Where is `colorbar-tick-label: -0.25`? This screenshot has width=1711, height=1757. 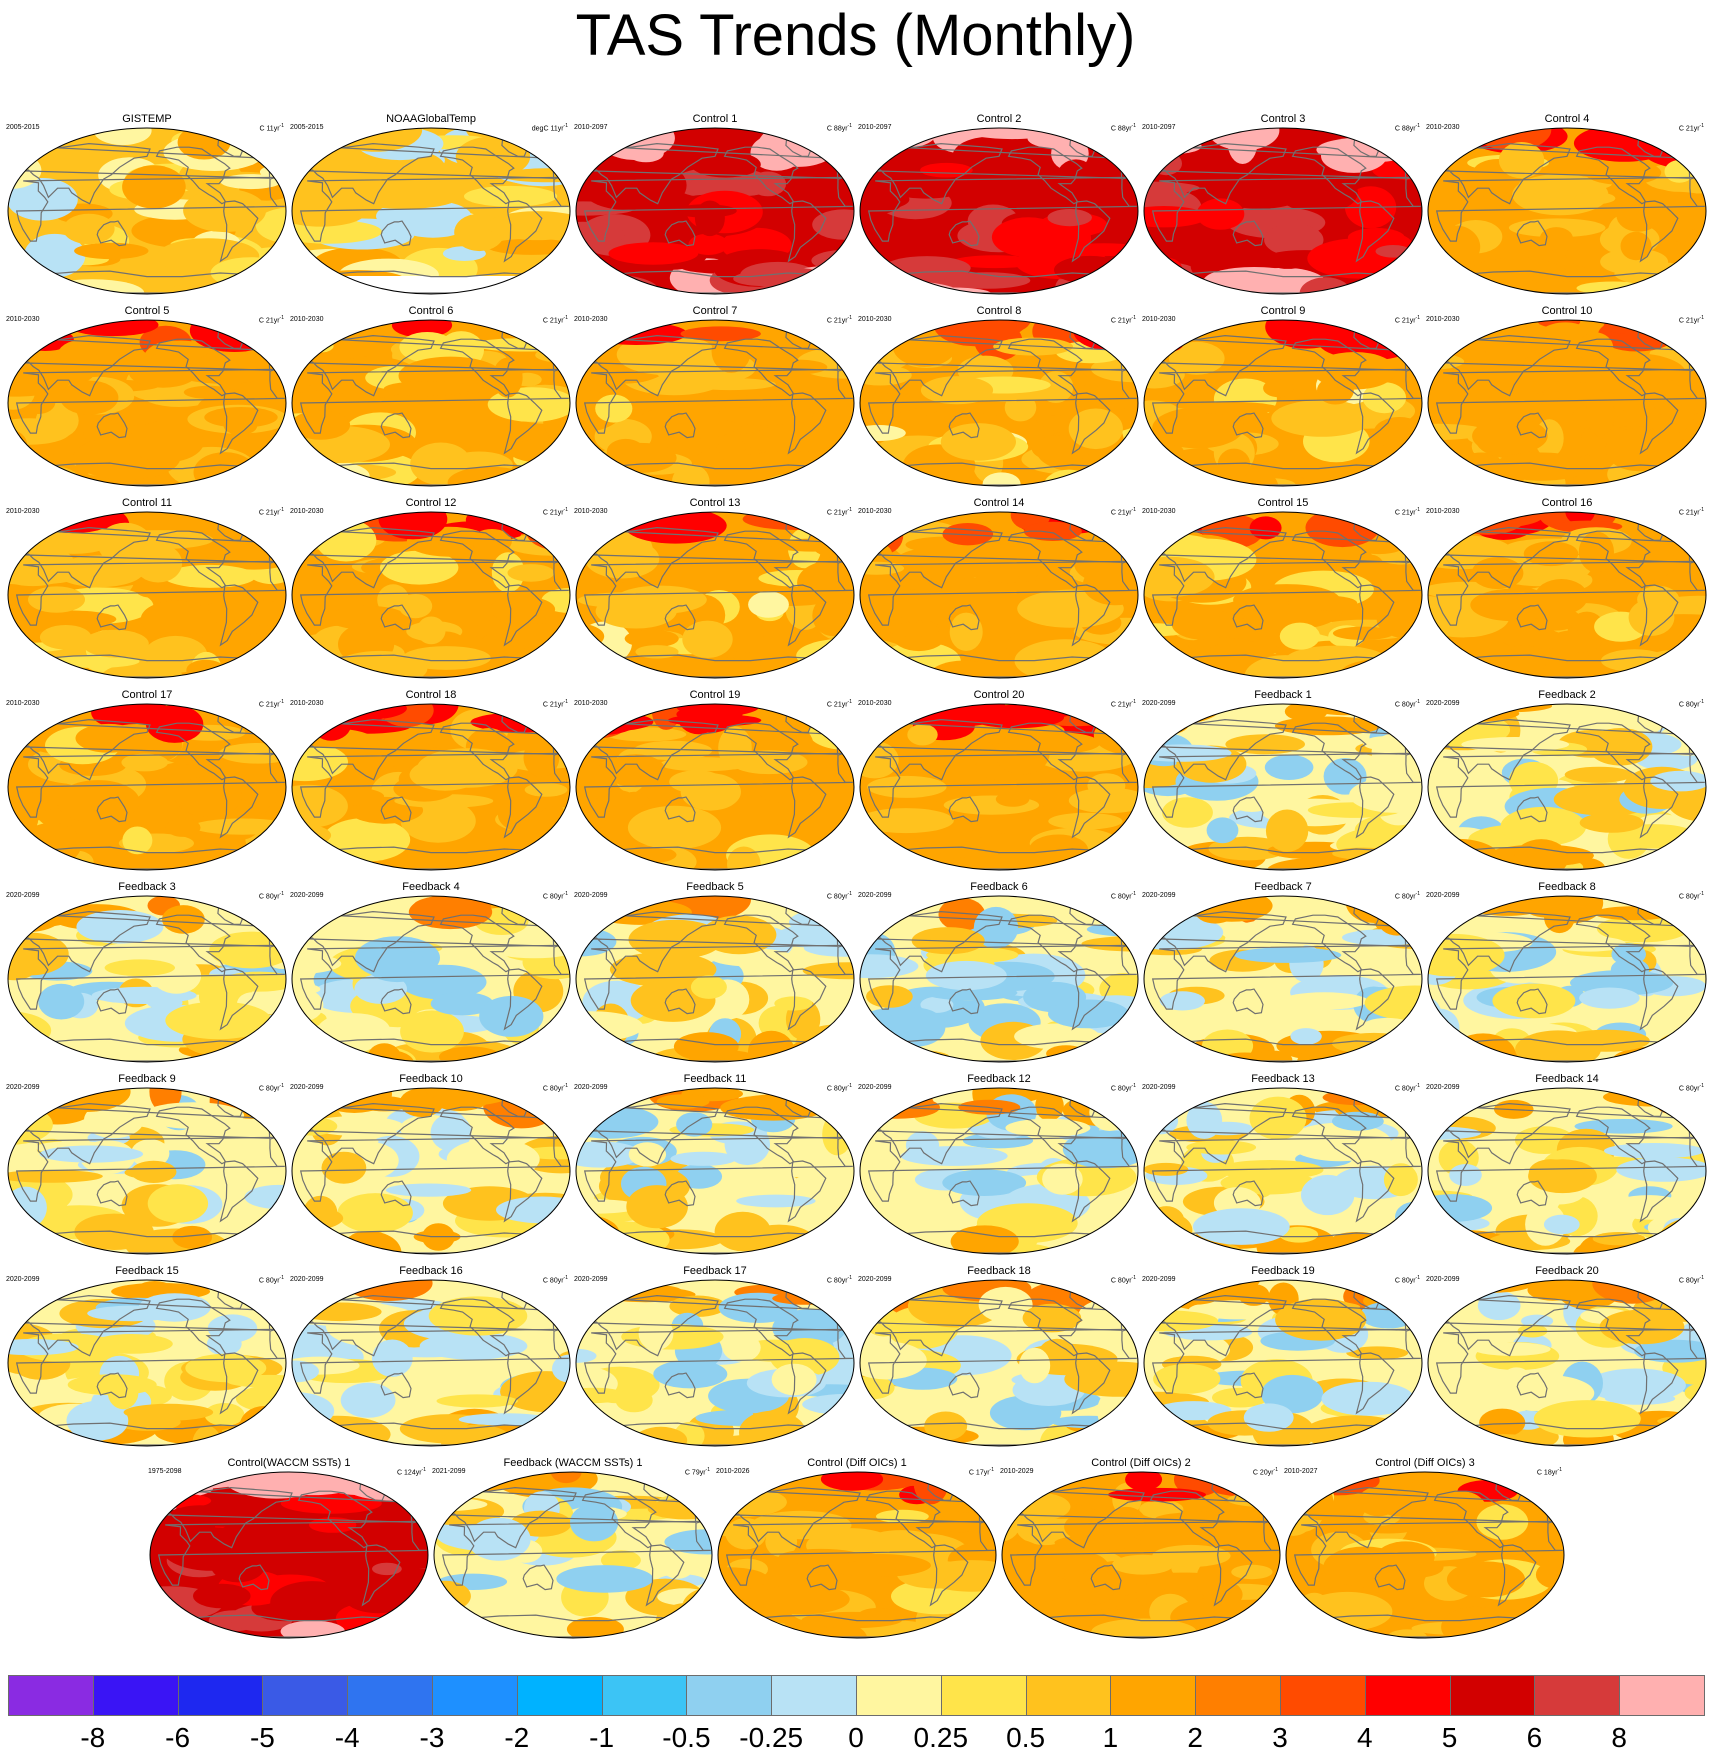
colorbar-tick-label: -0.25 is located at coordinates (771, 1737).